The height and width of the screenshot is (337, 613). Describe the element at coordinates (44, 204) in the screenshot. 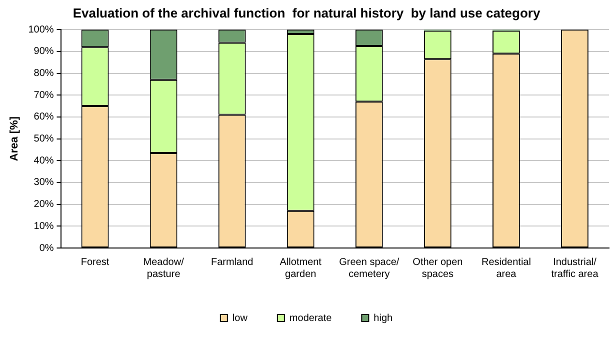

I see `y-tick-label: 20%` at that location.